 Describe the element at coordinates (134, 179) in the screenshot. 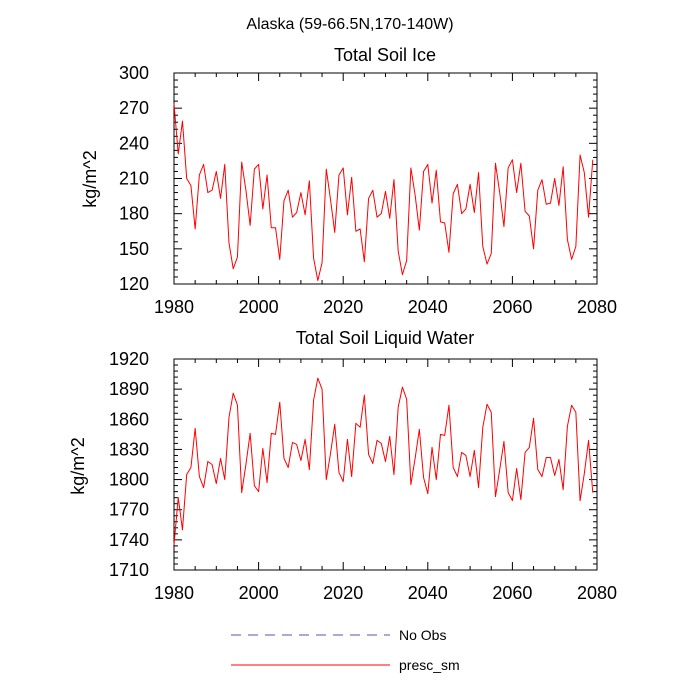

I see `y-tick-label: 210` at that location.